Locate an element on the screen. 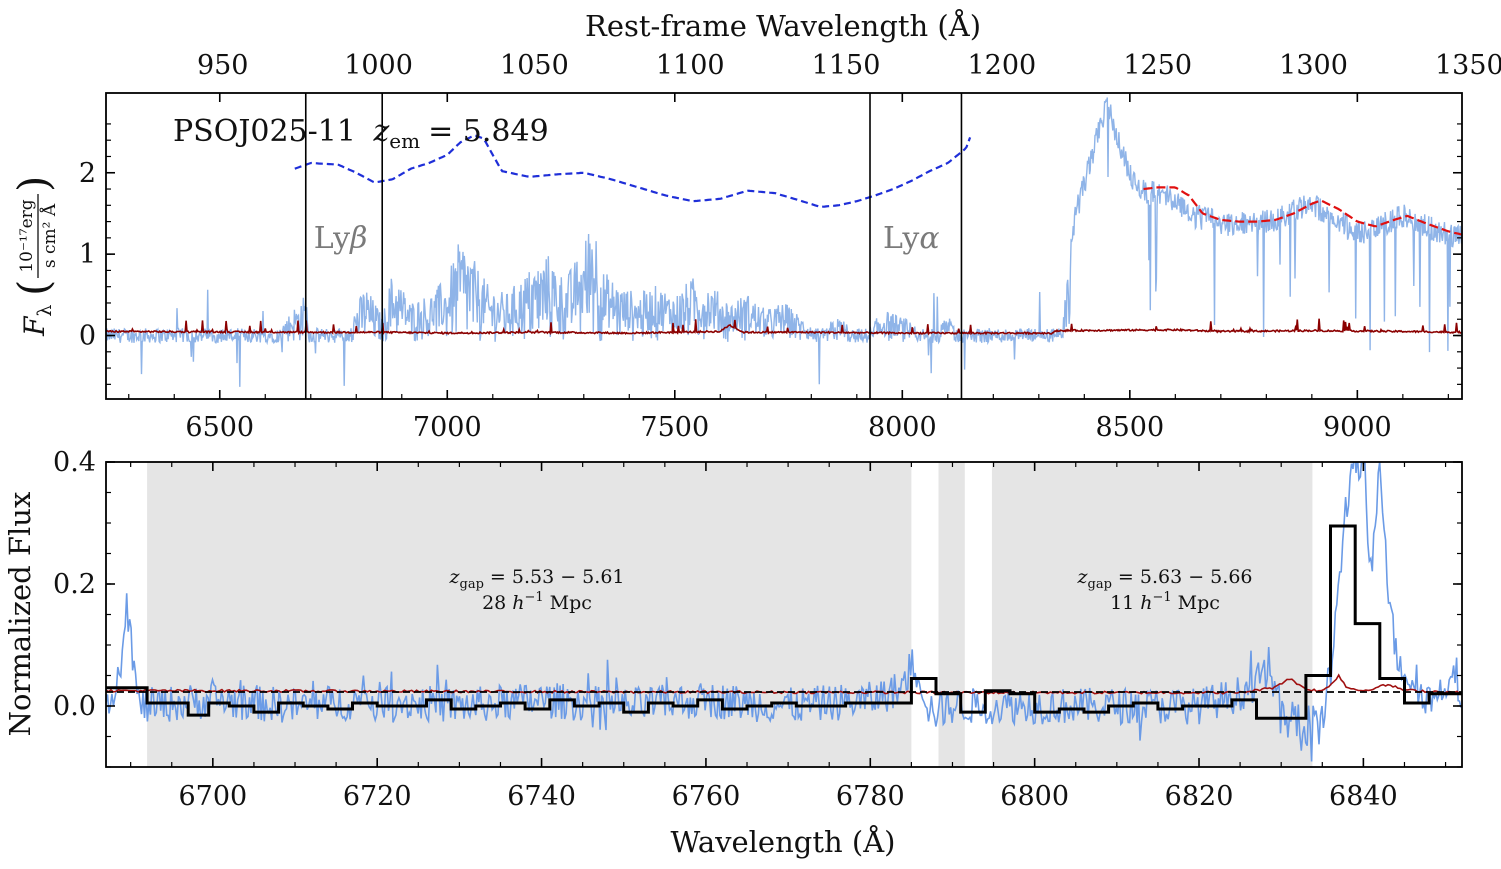 Image resolution: width=1501 pixels, height=869 pixels. gap-label-1: zgap = 5.53 − 5.61 28 h−1 Mpc is located at coordinates (537, 590).